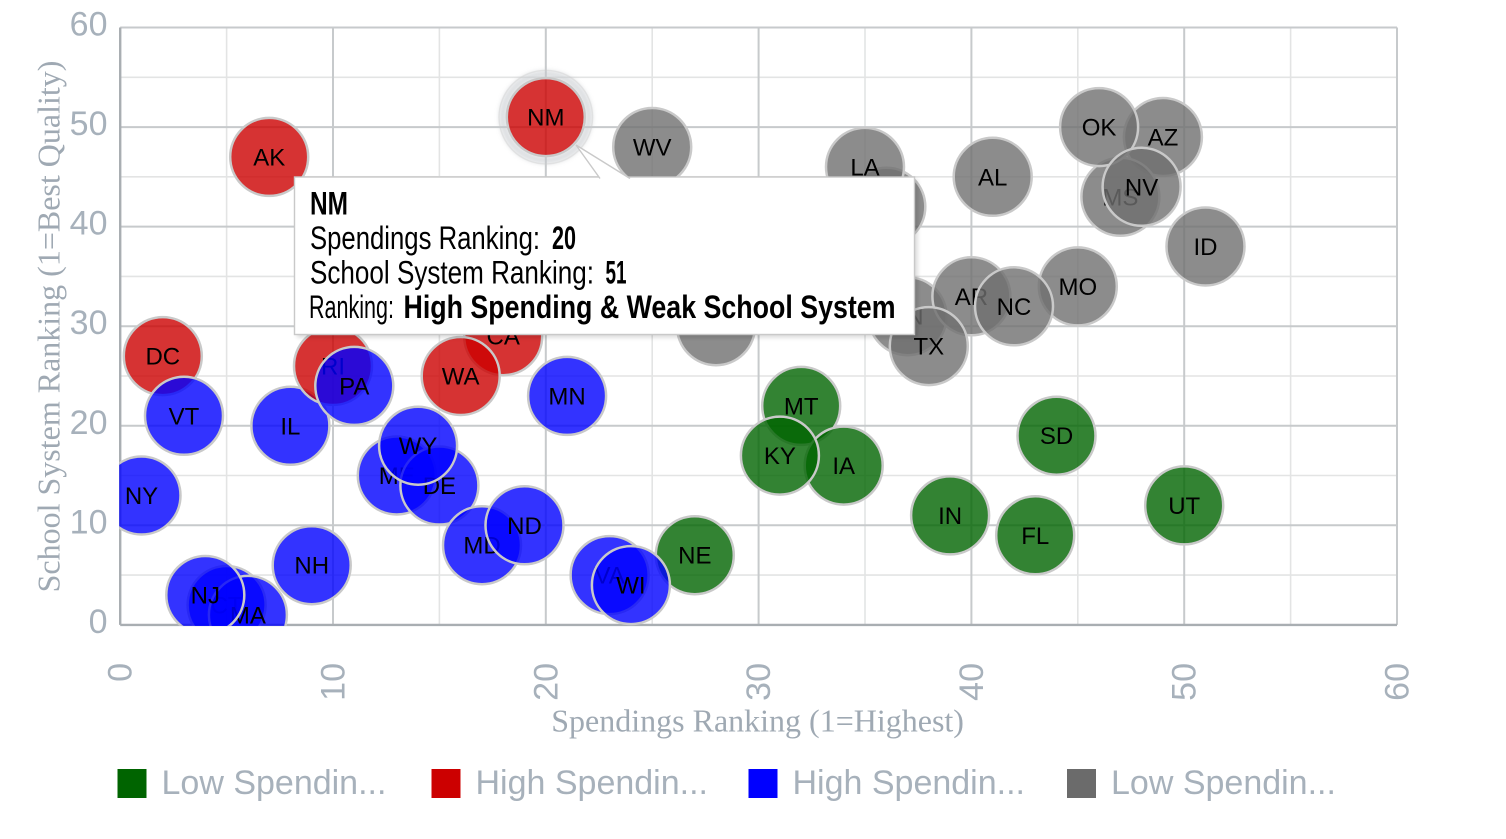 The image size is (1506, 839). I want to click on svg-text: ID, so click(1206, 247).